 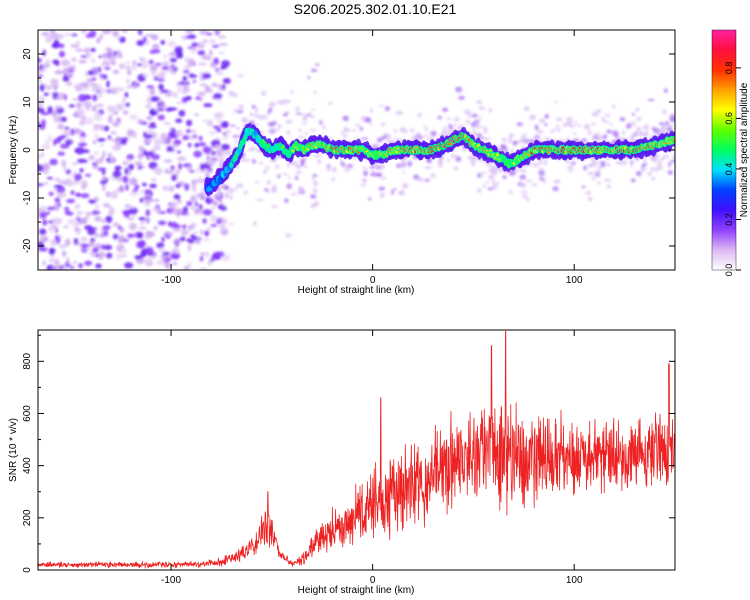 I want to click on x-tick-label: -100, so click(x=171, y=580).